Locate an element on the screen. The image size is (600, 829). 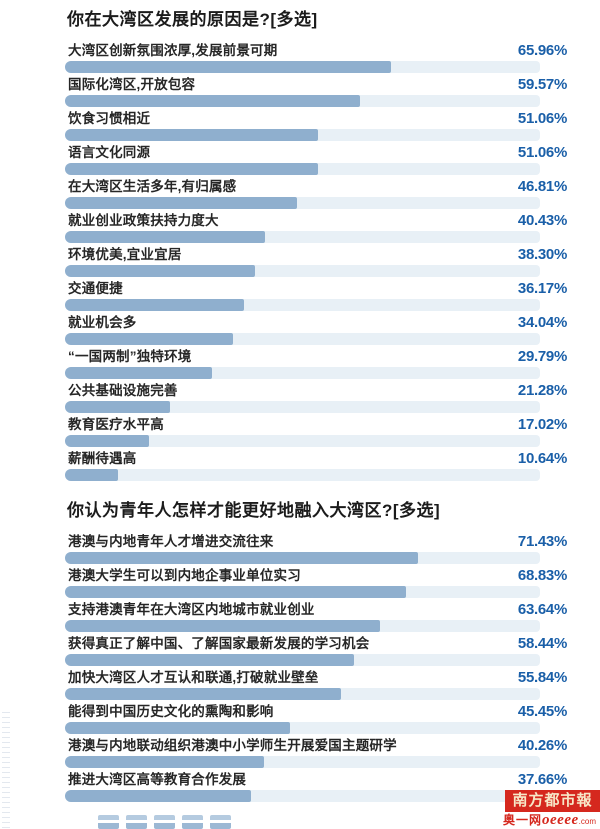
percentage-value: 58.44% is located at coordinates (542, 643).